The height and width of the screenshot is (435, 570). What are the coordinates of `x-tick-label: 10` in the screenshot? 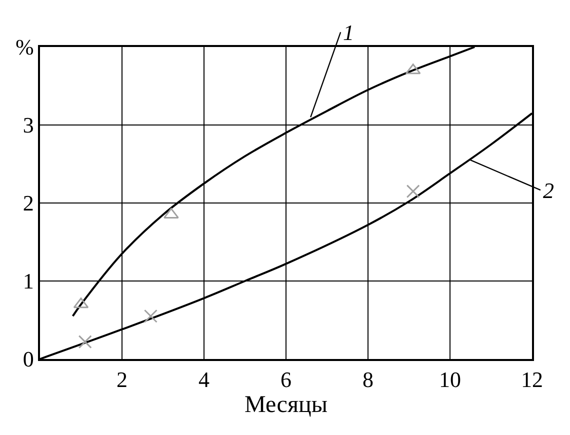 It's located at (450, 379).